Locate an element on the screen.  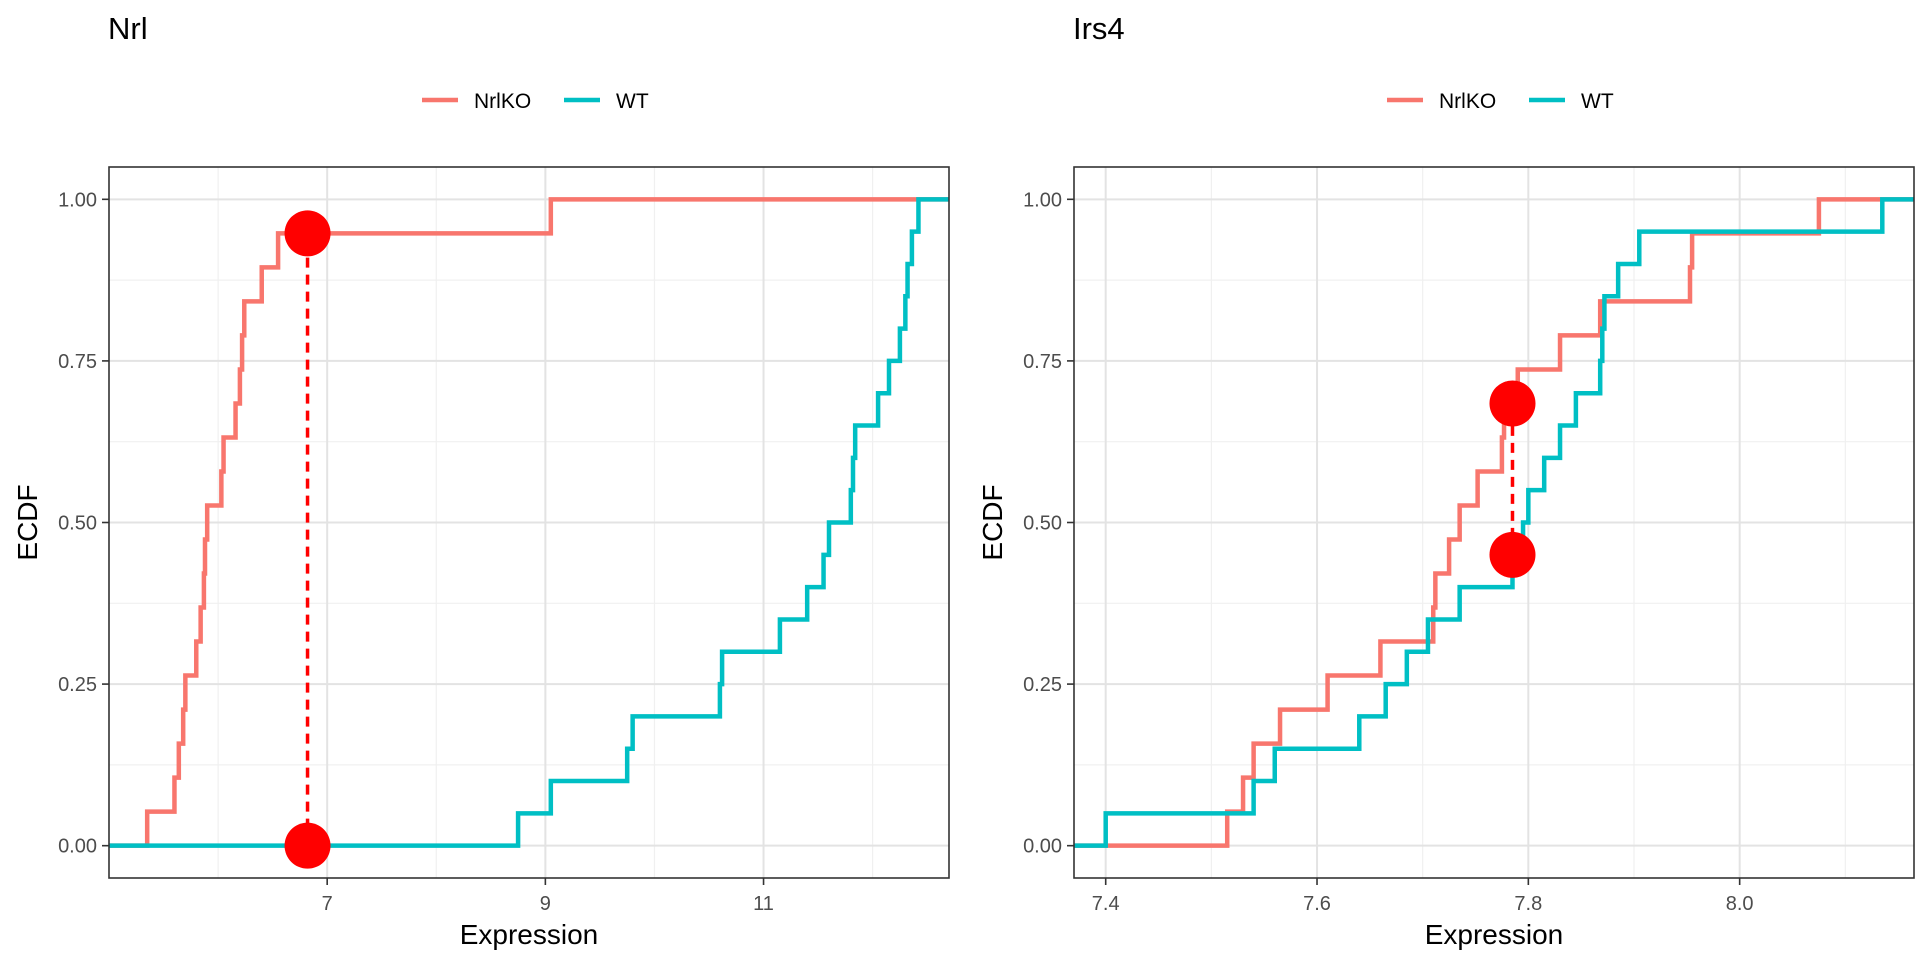
x-tick-label: 7.4 is located at coordinates (1106, 904).